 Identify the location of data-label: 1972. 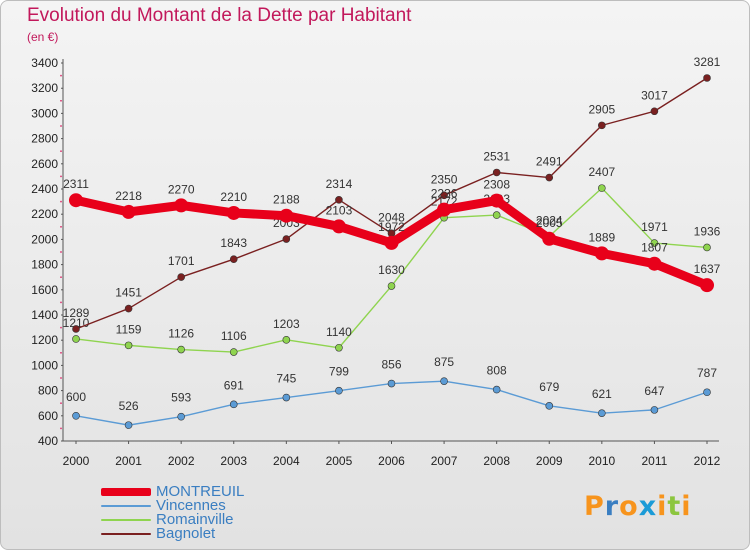
(391, 227).